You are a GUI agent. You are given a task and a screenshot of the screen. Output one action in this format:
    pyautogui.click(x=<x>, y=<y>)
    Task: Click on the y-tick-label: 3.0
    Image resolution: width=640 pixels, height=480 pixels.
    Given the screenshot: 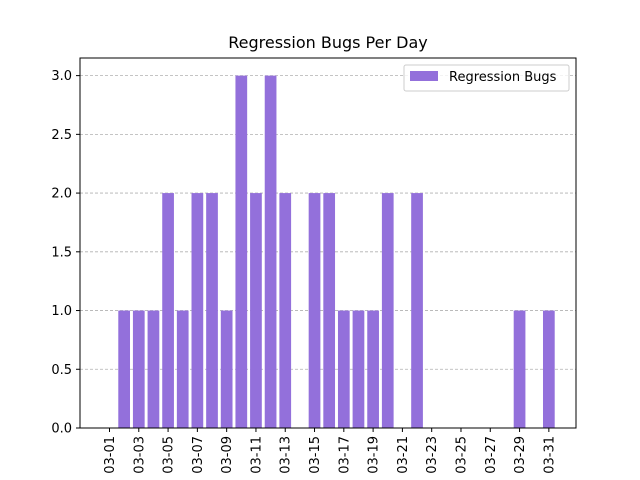 What is the action you would take?
    pyautogui.click(x=61, y=76)
    